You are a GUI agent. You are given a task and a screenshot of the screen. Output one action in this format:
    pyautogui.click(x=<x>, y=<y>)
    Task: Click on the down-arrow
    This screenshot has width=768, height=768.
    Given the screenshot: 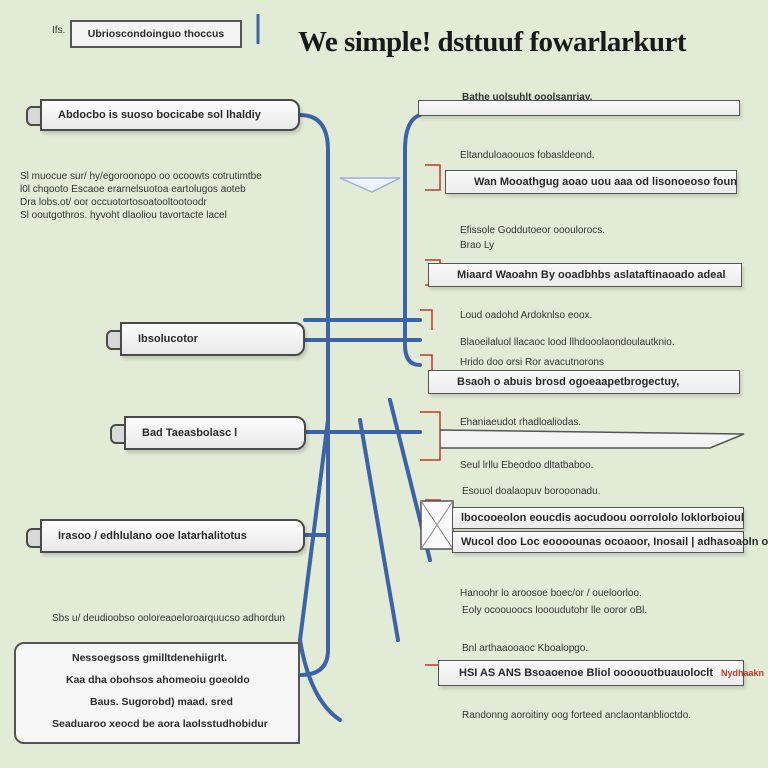 What is the action you would take?
    pyautogui.click(x=370, y=185)
    